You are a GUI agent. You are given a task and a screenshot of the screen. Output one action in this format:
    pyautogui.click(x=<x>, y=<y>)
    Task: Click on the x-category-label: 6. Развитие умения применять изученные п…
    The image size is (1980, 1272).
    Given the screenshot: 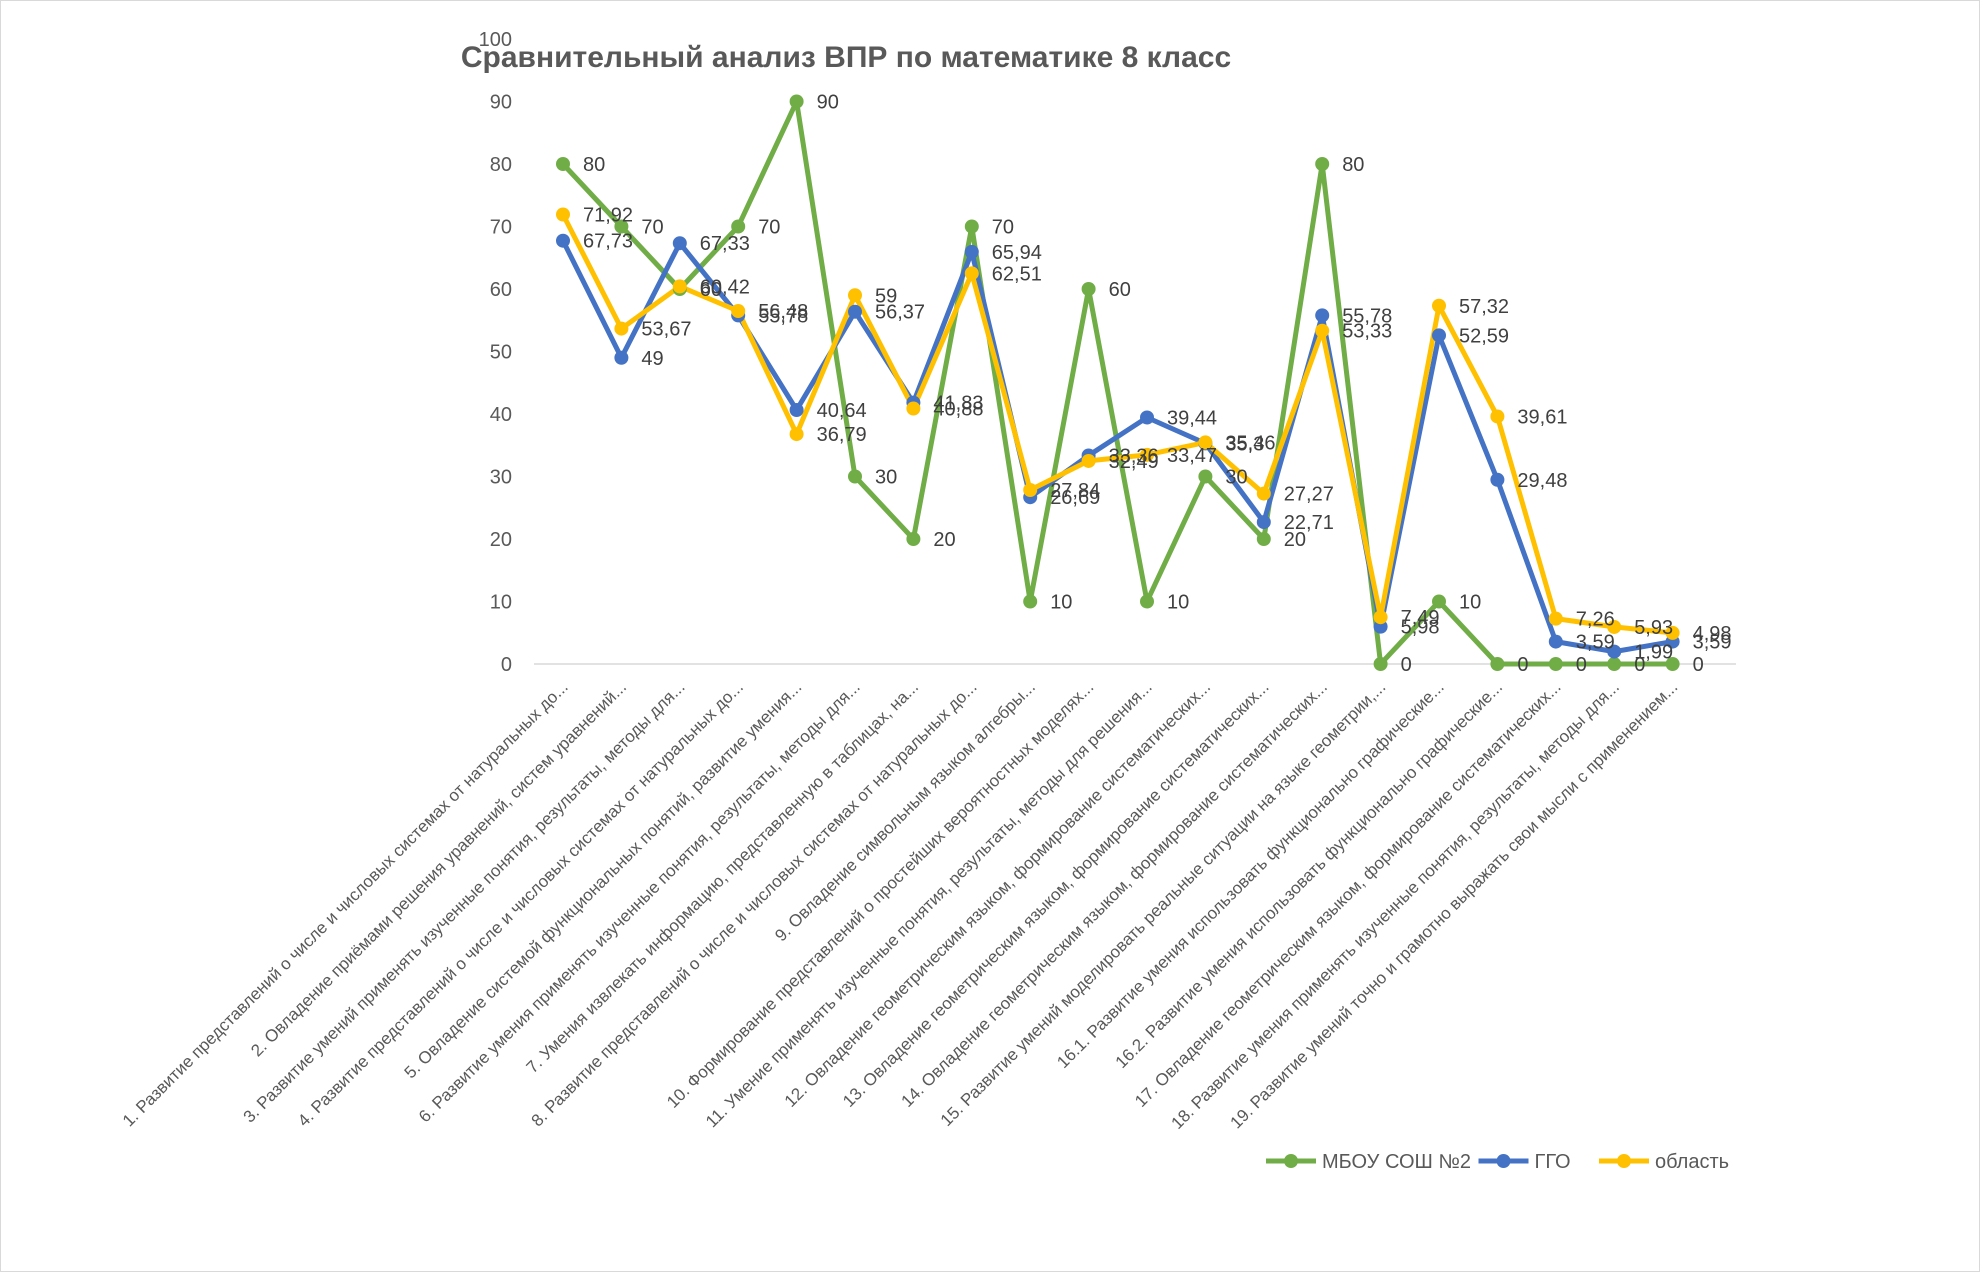 What is the action you would take?
    pyautogui.click(x=639, y=901)
    